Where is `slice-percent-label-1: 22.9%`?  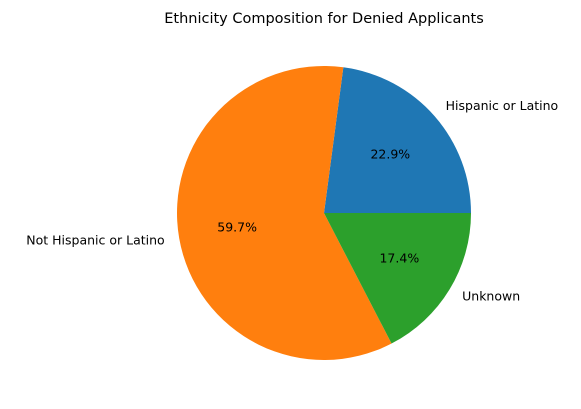 slice-percent-label-1: 22.9% is located at coordinates (390, 153).